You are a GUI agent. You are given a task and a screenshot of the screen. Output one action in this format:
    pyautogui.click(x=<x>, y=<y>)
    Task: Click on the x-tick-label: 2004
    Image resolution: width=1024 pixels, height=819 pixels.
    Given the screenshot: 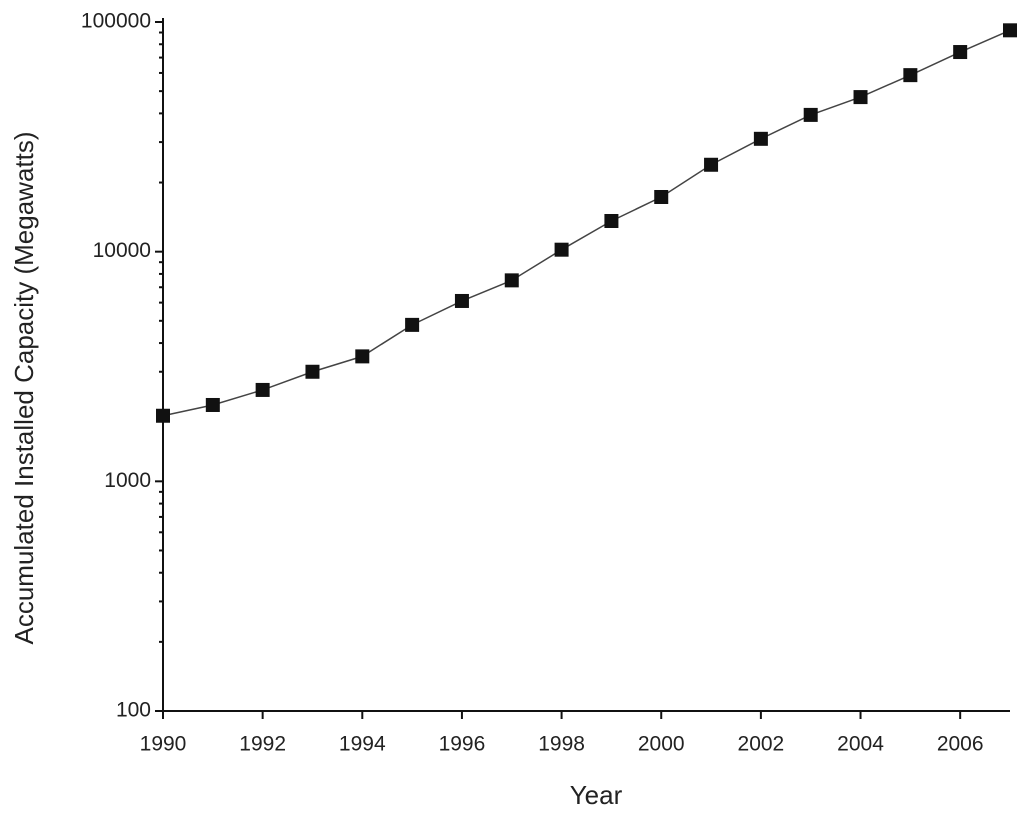 What is the action you would take?
    pyautogui.click(x=860, y=744)
    